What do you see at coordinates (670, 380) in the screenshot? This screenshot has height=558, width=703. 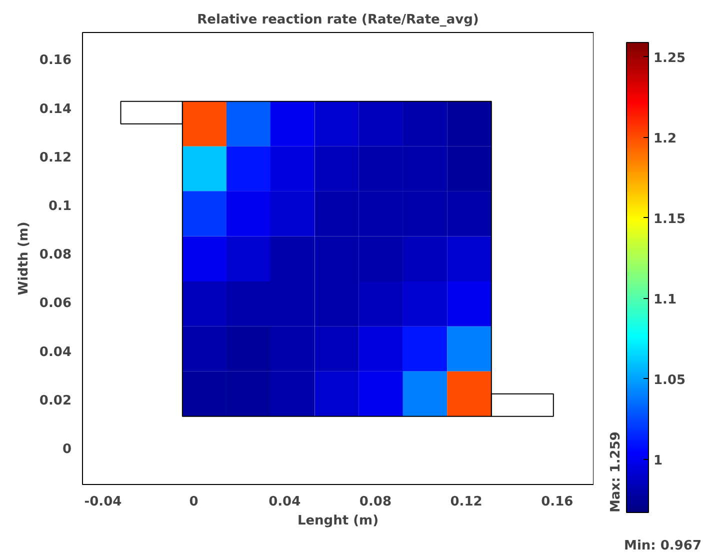 I see `color-bar-label: 1.05` at bounding box center [670, 380].